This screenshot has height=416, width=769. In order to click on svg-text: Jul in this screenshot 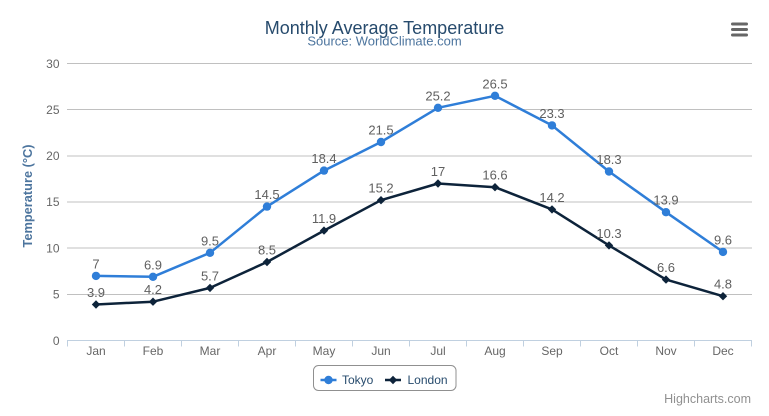, I will do `click(437, 351)`.